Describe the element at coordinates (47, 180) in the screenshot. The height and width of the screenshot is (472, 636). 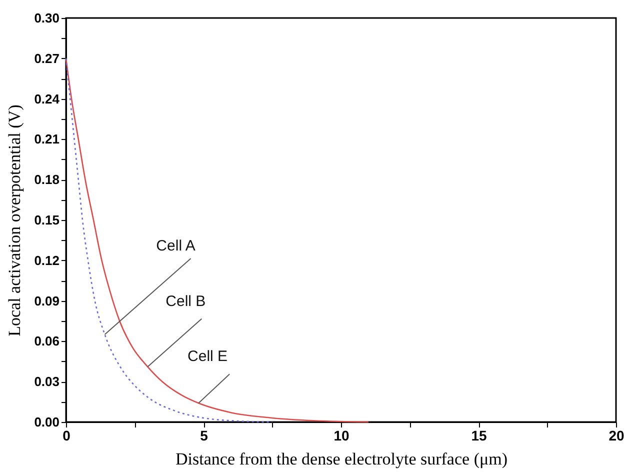
I see `y-tick-label: 0.18` at that location.